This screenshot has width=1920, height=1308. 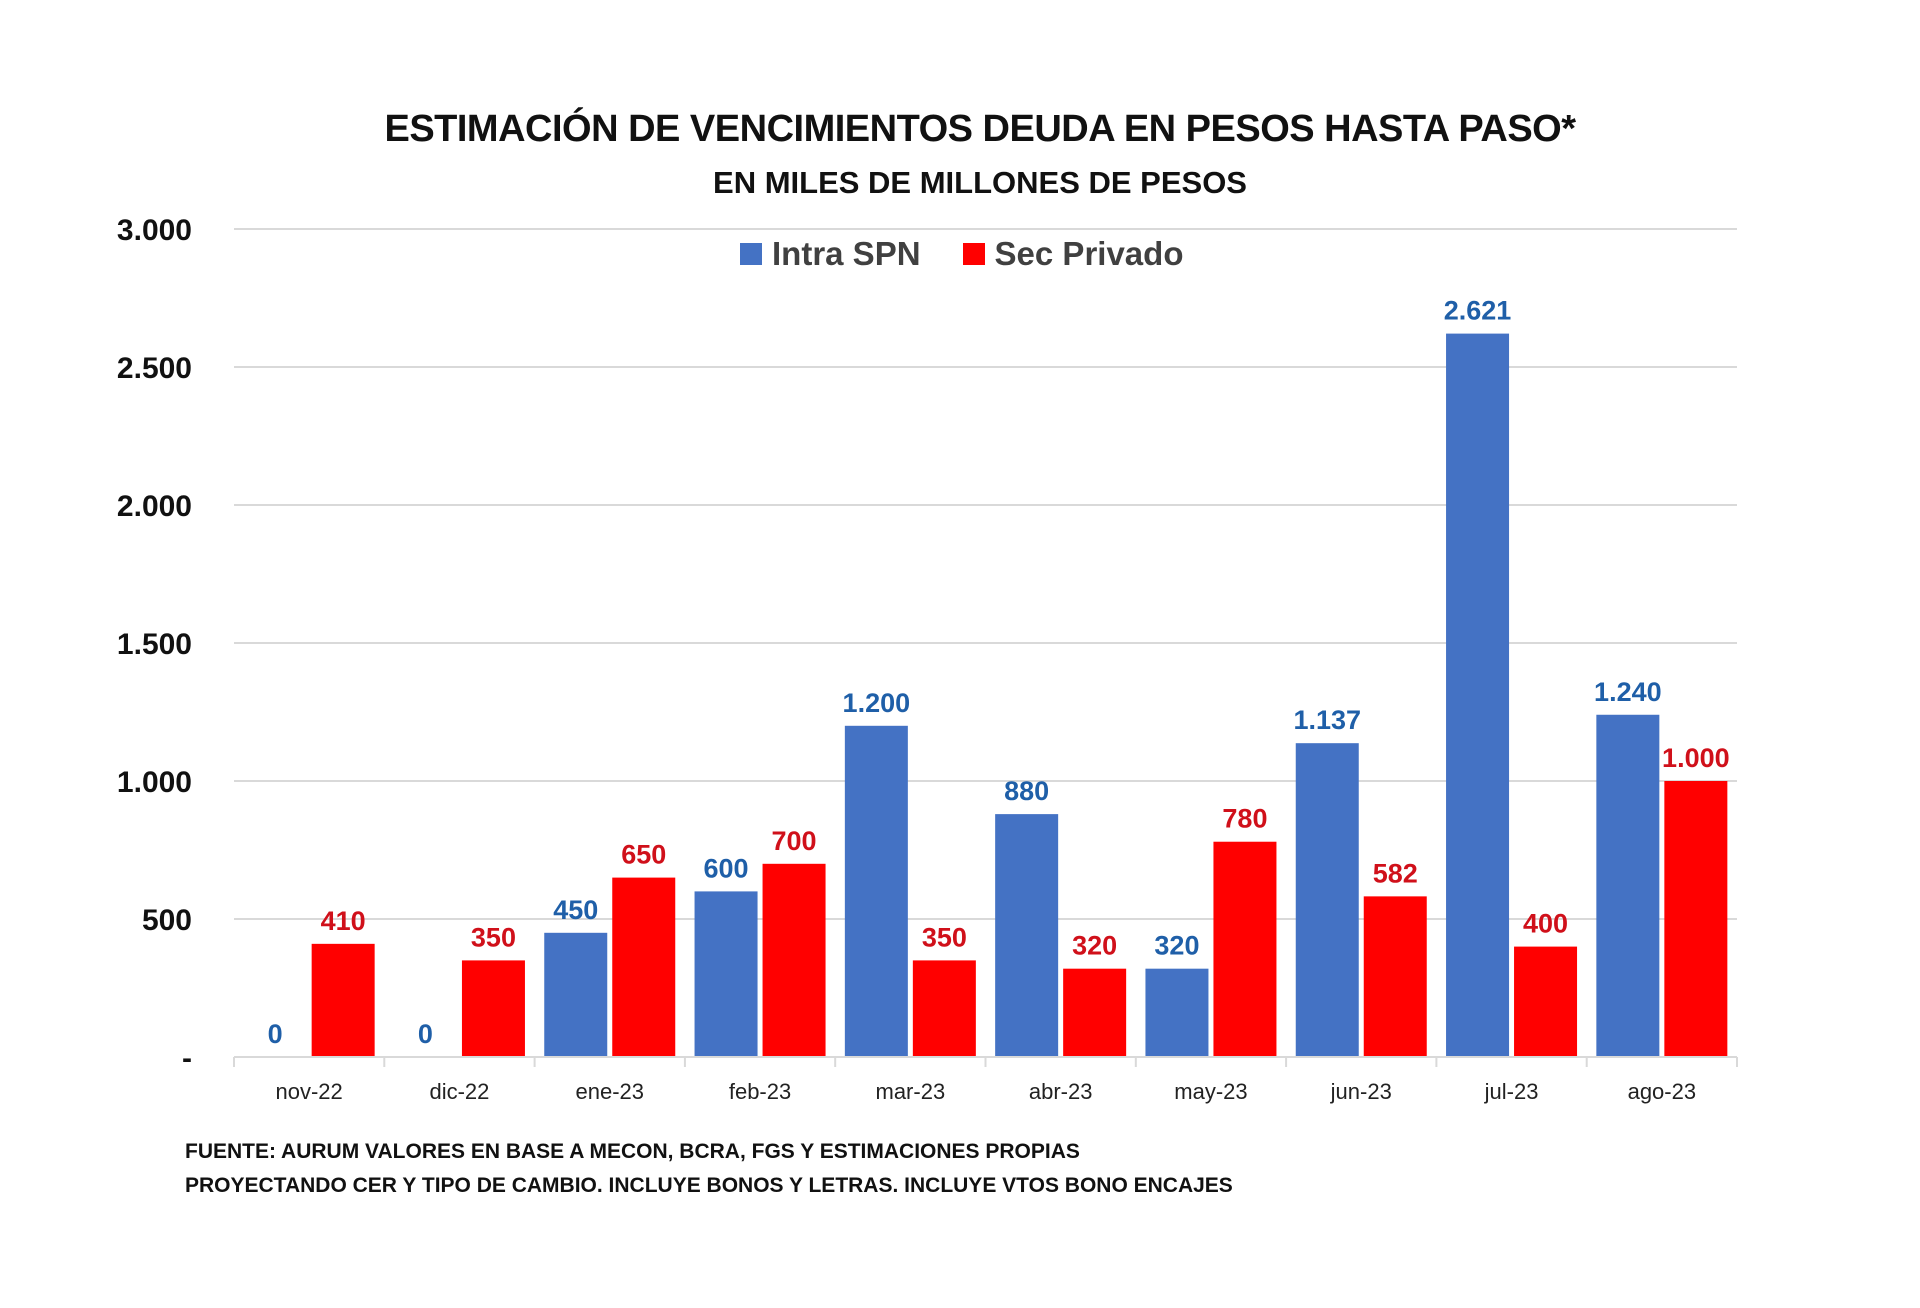 What do you see at coordinates (167, 920) in the screenshot?
I see `y-tick-label: 500` at bounding box center [167, 920].